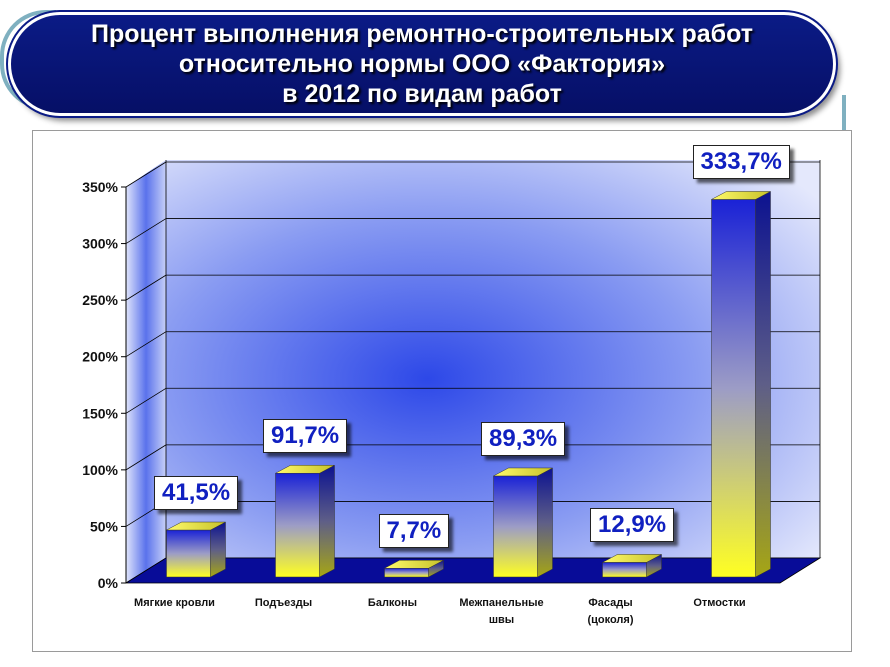 This screenshot has height=667, width=890. I want to click on title-line-2: относительно нормы ООО «Фактория», so click(422, 64).